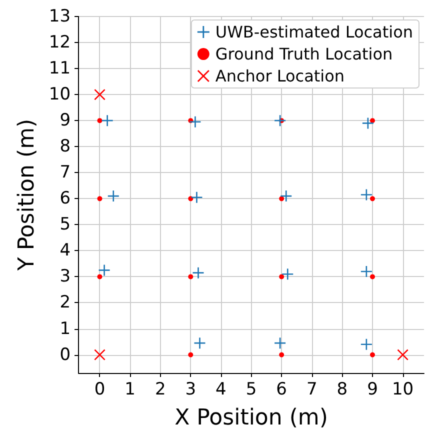  What do you see at coordinates (314, 32) in the screenshot?
I see `legend-label: UWB-estimated Location` at bounding box center [314, 32].